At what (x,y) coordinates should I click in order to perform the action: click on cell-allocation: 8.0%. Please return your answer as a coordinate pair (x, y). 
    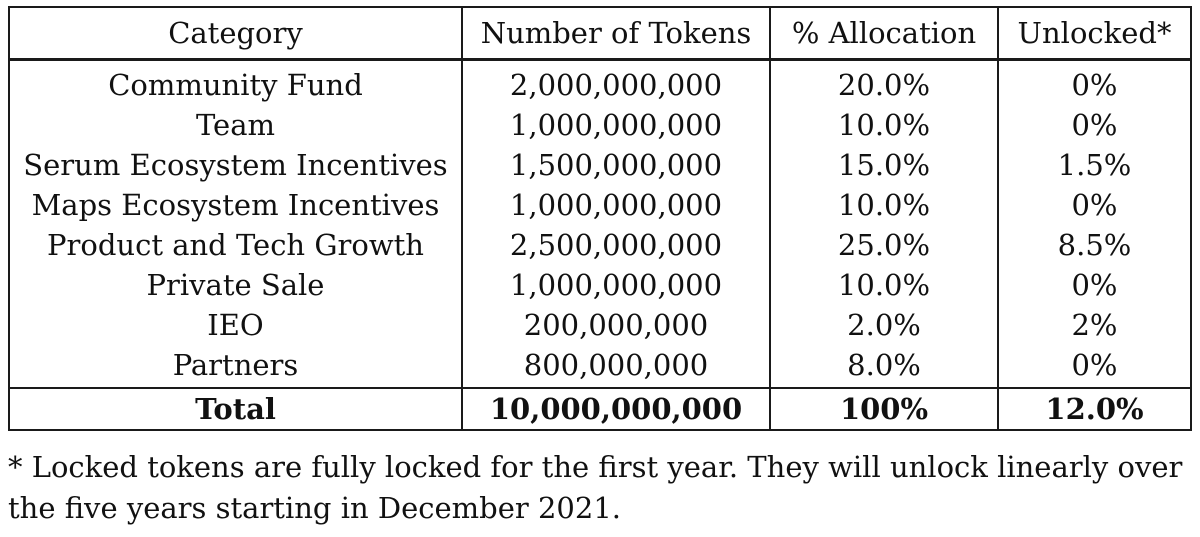
    Looking at the image, I should click on (884, 366).